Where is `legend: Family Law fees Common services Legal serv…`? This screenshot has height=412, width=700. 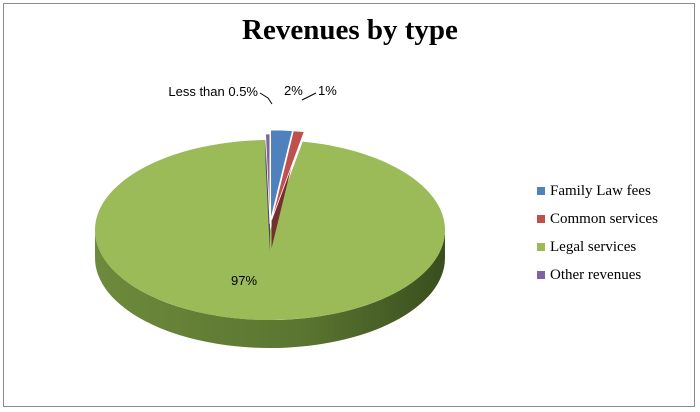 legend: Family Law fees Common services Legal serv… is located at coordinates (597, 233).